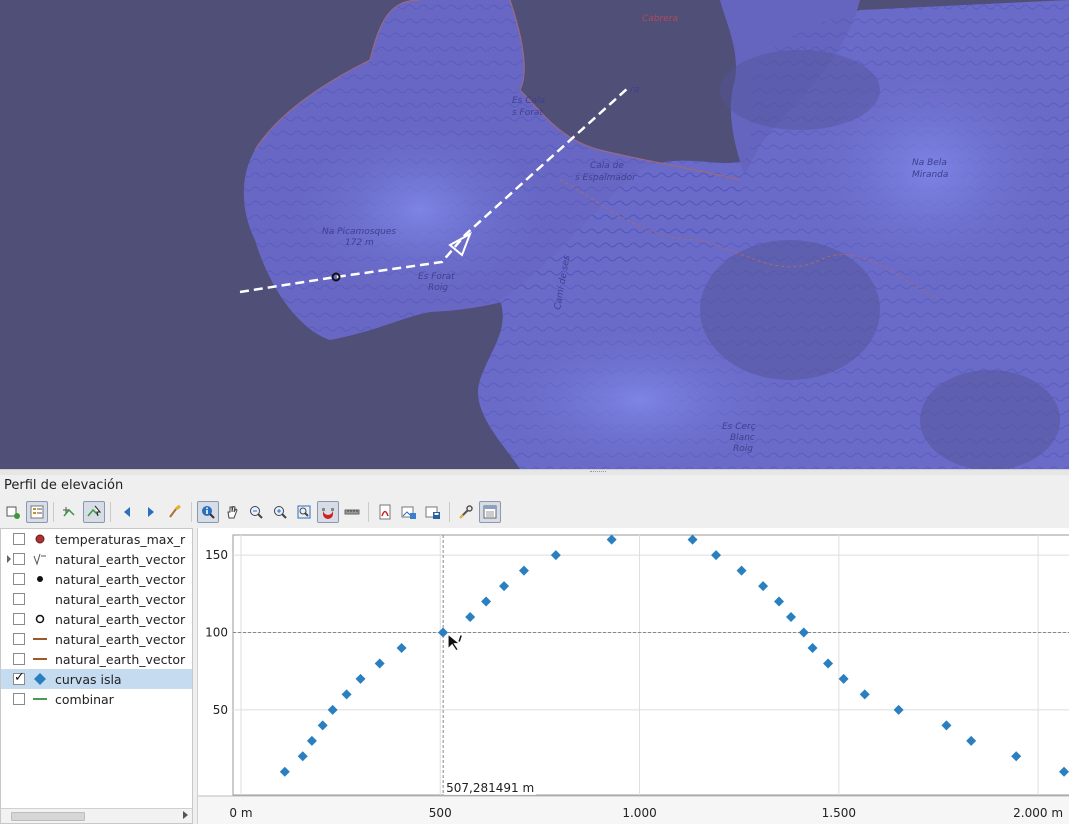  I want to click on x-tick-label: 2.000 m, so click(1038, 813).